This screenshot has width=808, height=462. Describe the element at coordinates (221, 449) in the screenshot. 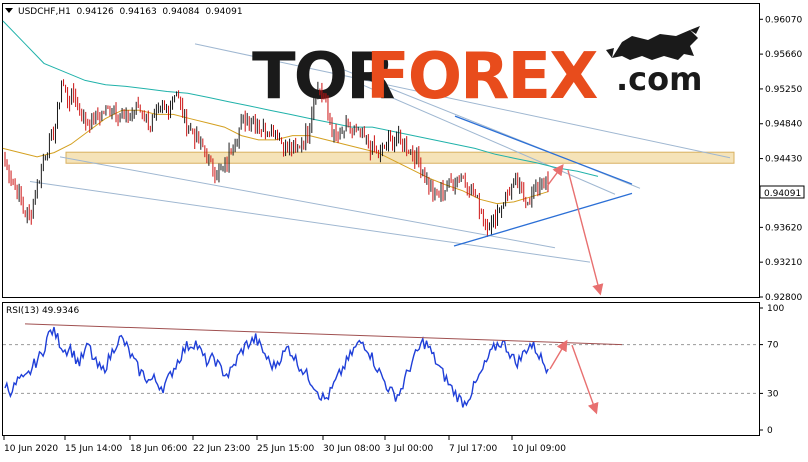

I see `time-tick-label: 22 Jun 23:00` at that location.